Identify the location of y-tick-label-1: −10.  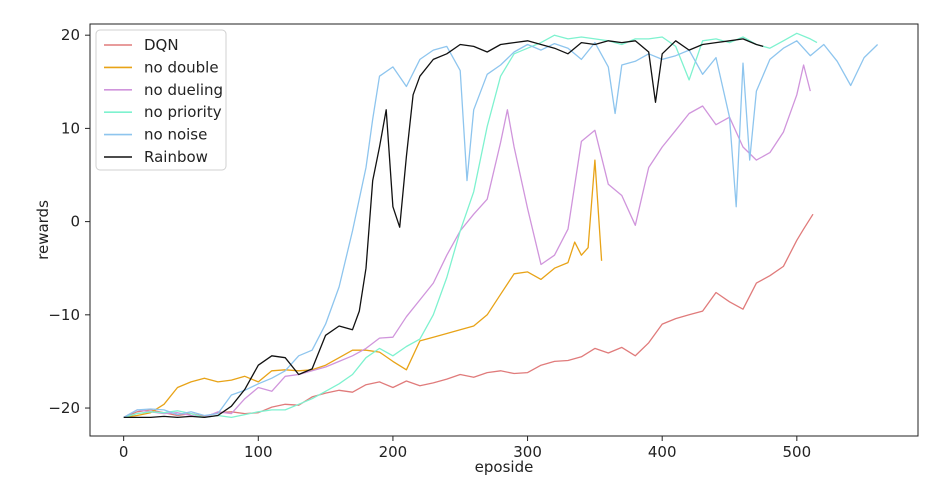
(64, 315).